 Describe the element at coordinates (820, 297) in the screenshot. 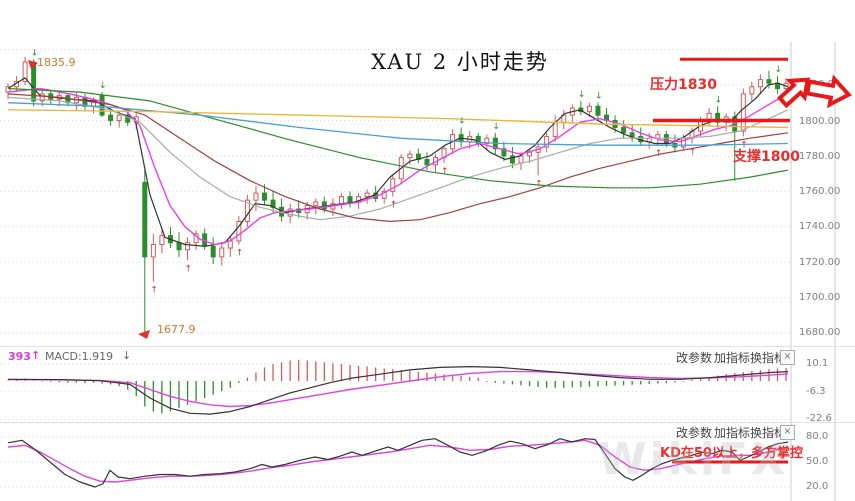

I see `price-axis-label: 1700.00` at that location.